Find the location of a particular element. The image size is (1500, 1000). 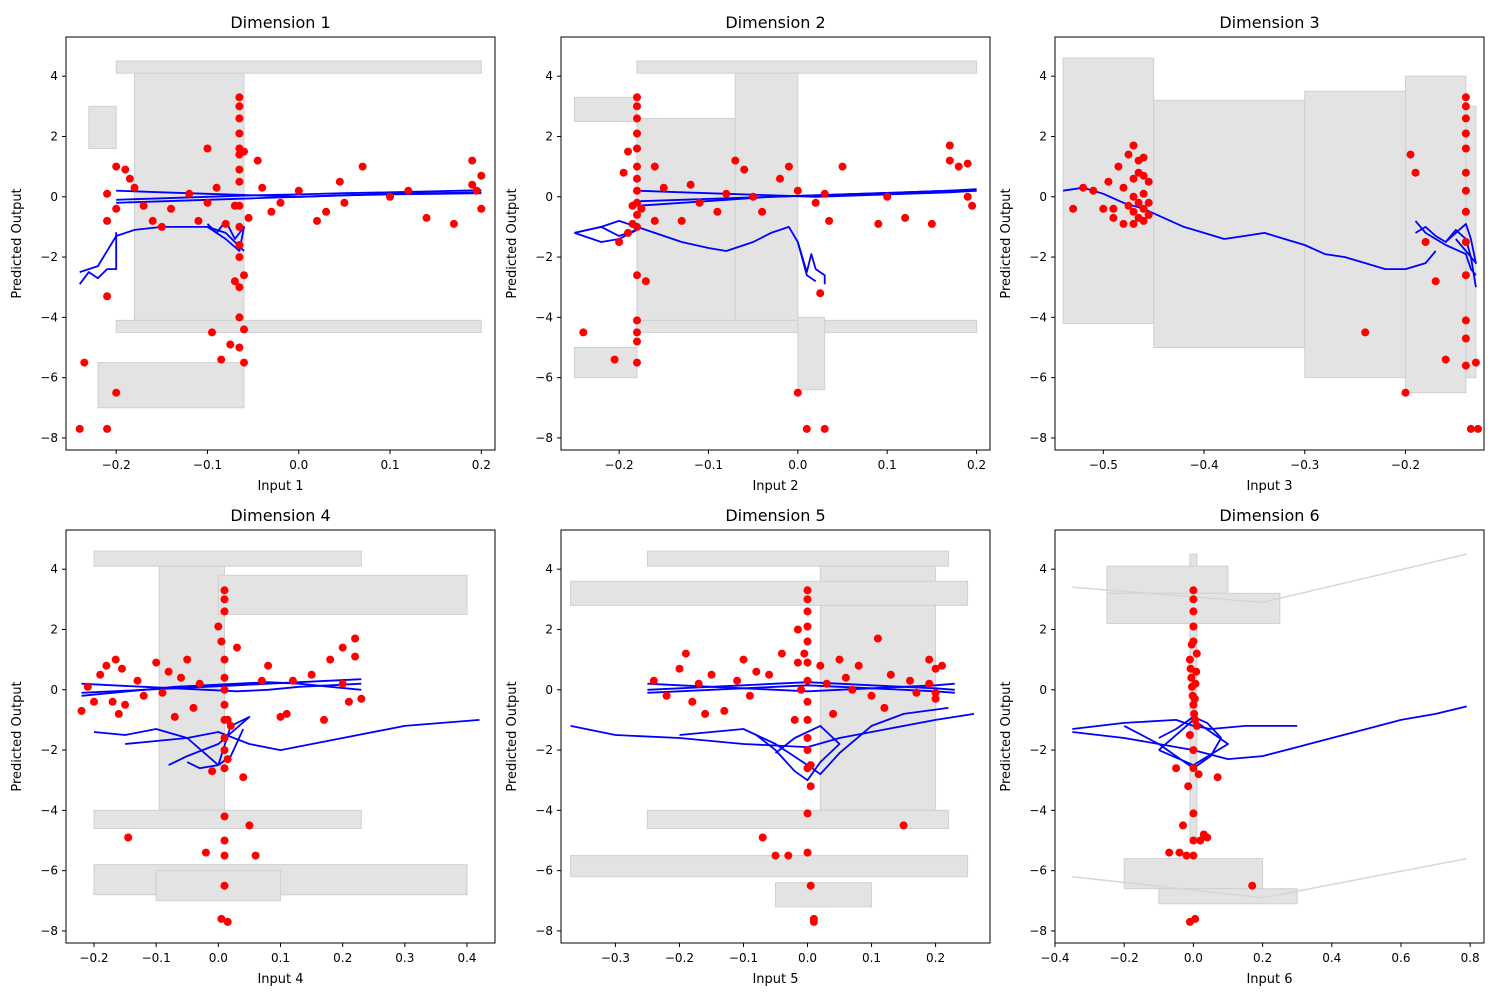

x-tick-label: 0.2 is located at coordinates (481, 465).